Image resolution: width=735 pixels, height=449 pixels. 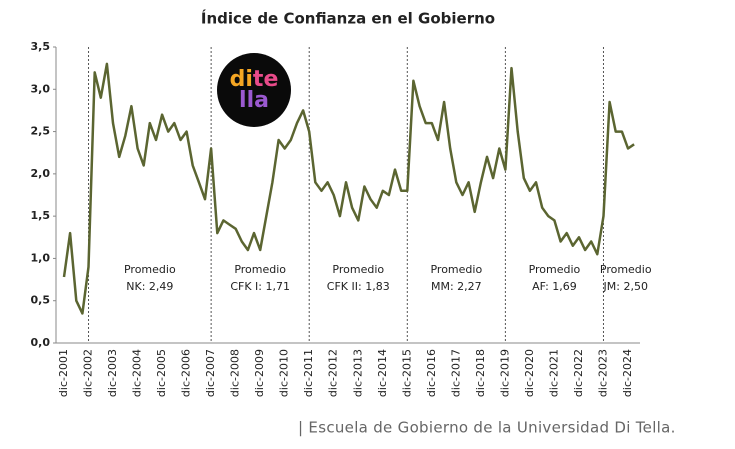 What do you see at coordinates (431, 373) in the screenshot?
I see `x-tick-label: dic-2016` at bounding box center [431, 373].